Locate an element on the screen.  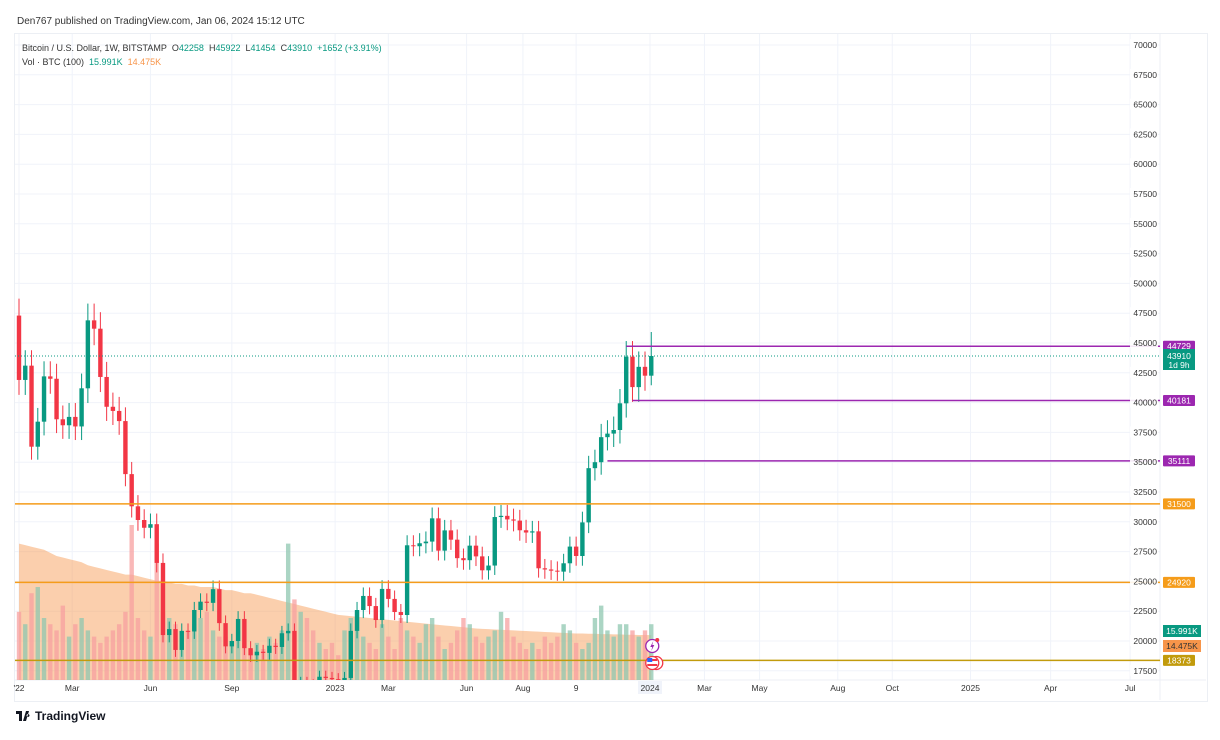
low-value: 41454 is located at coordinates (263, 48).